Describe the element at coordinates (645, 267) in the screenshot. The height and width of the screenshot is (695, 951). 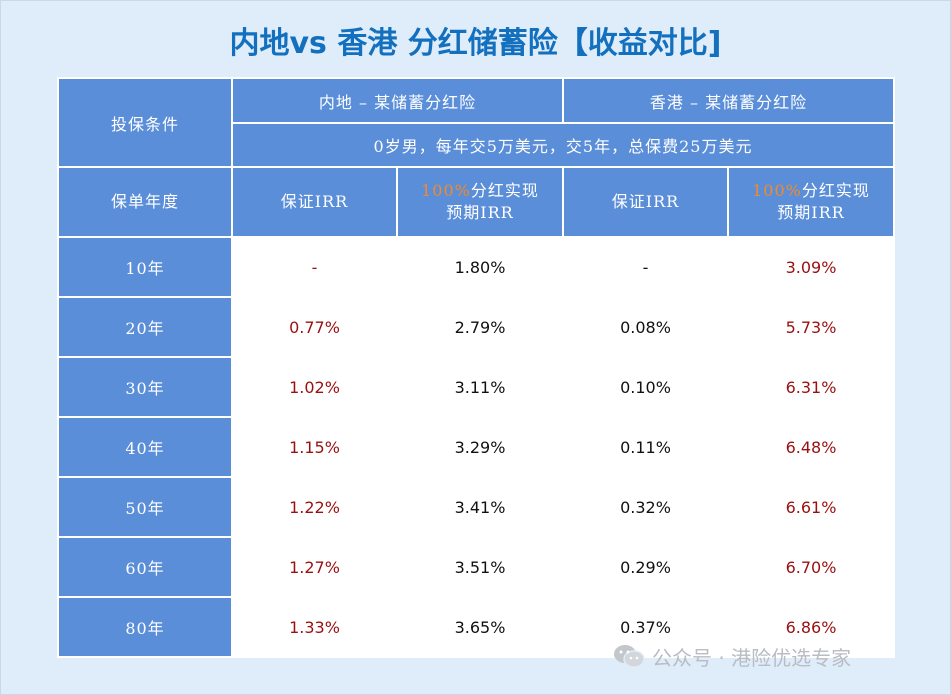
I see `hk-guaranteed-cell: -` at that location.